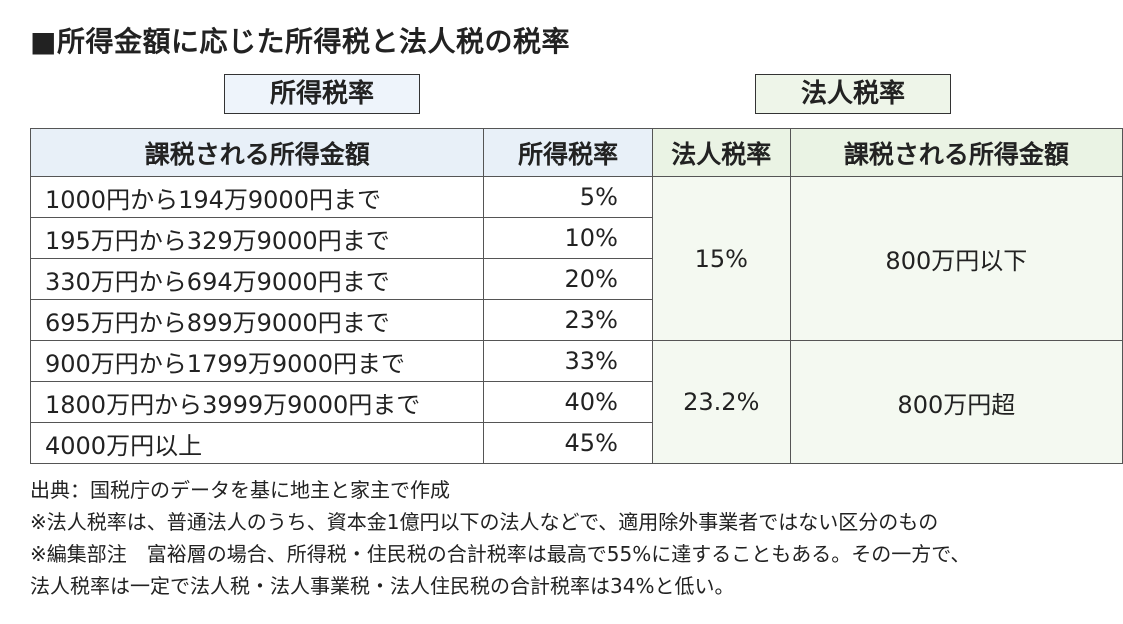 The height and width of the screenshot is (624, 1123). What do you see at coordinates (956, 152) in the screenshot?
I see `header-corp-amount: 課税される所得金額` at bounding box center [956, 152].